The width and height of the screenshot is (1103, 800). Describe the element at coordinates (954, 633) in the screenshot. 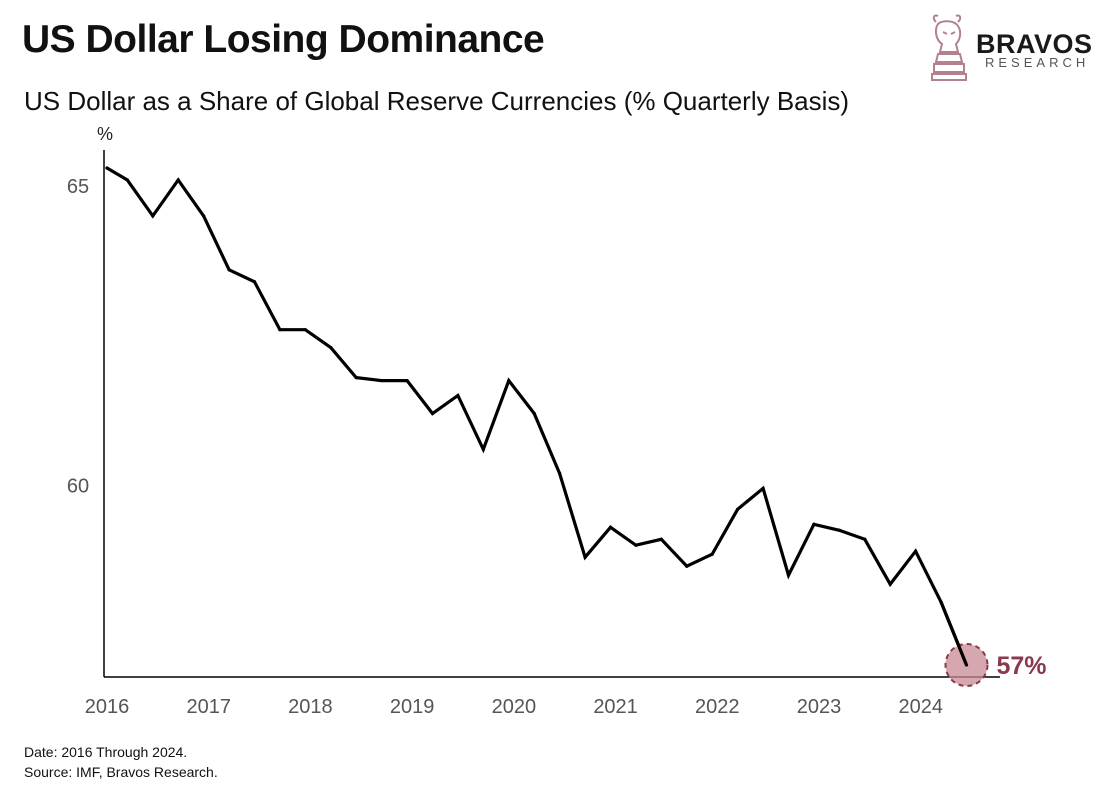

I see `series-line-end` at that location.